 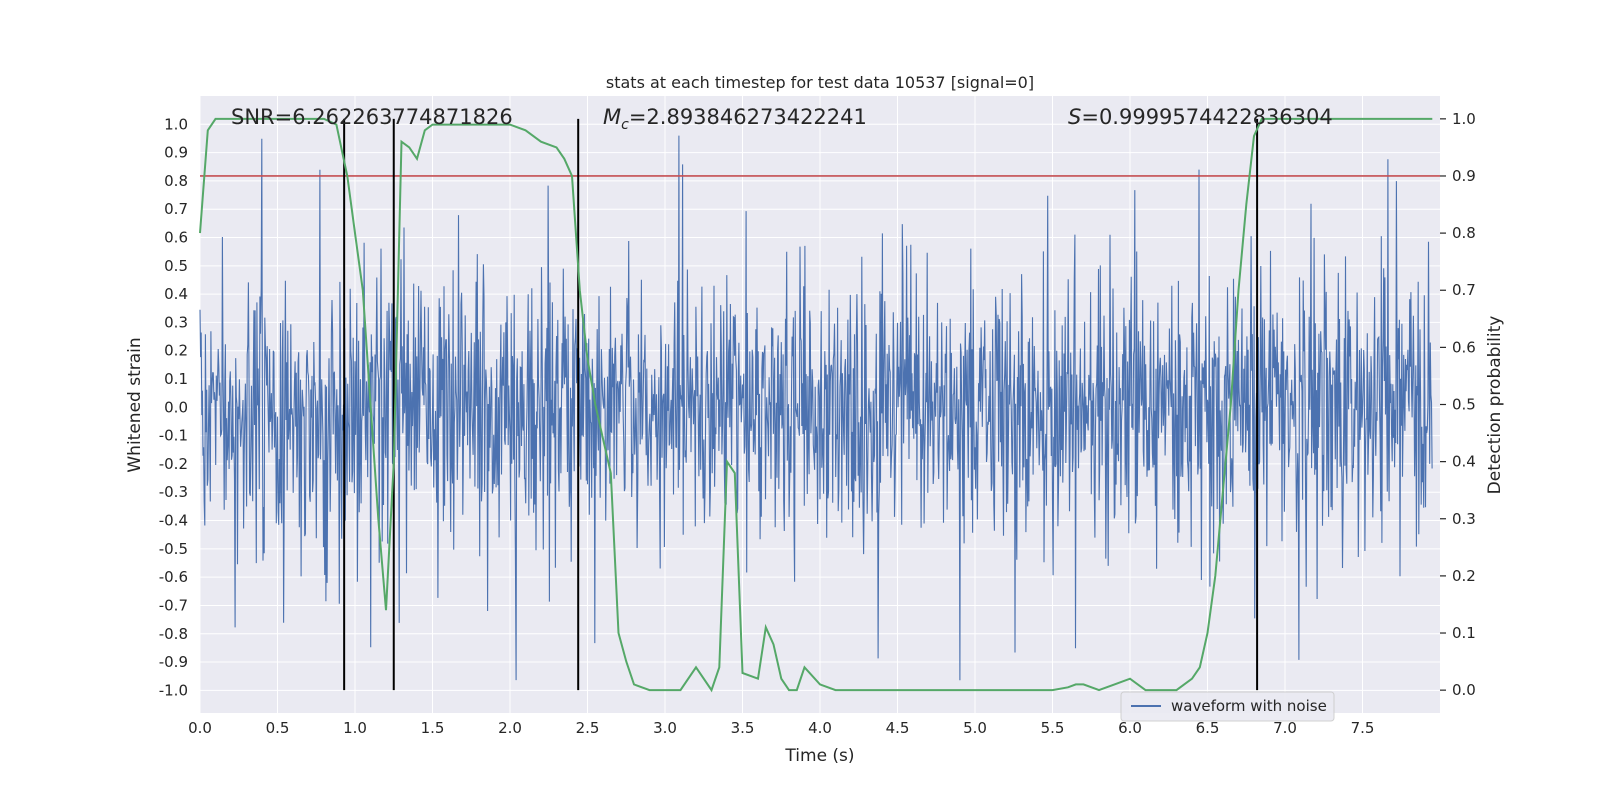 What do you see at coordinates (1363, 728) in the screenshot?
I see `x-tick-label: 7.5` at bounding box center [1363, 728].